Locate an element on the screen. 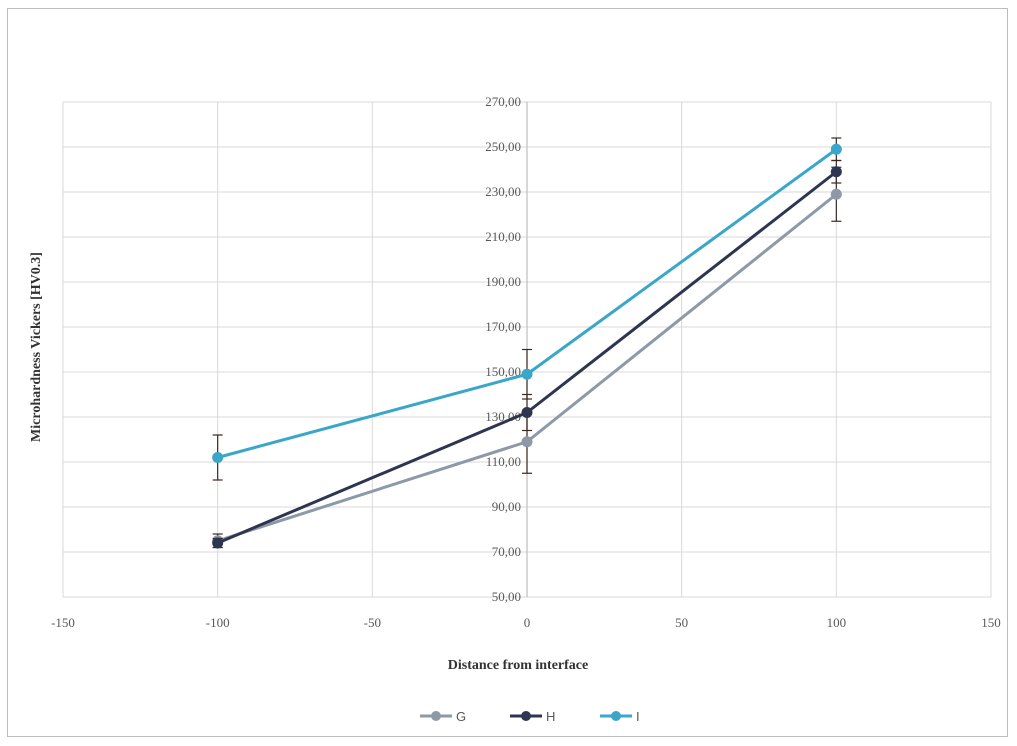 Image resolution: width=1017 pixels, height=746 pixels. y-tick-label: 210,00 is located at coordinates (503, 236).